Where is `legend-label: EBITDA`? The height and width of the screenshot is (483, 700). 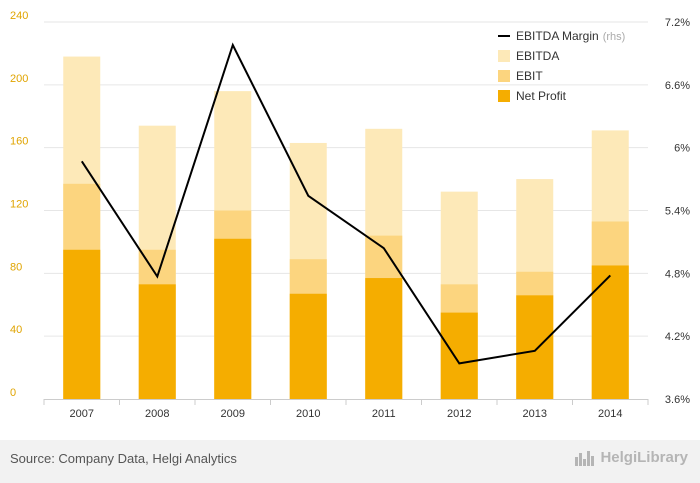 legend-label: EBITDA is located at coordinates (537, 56).